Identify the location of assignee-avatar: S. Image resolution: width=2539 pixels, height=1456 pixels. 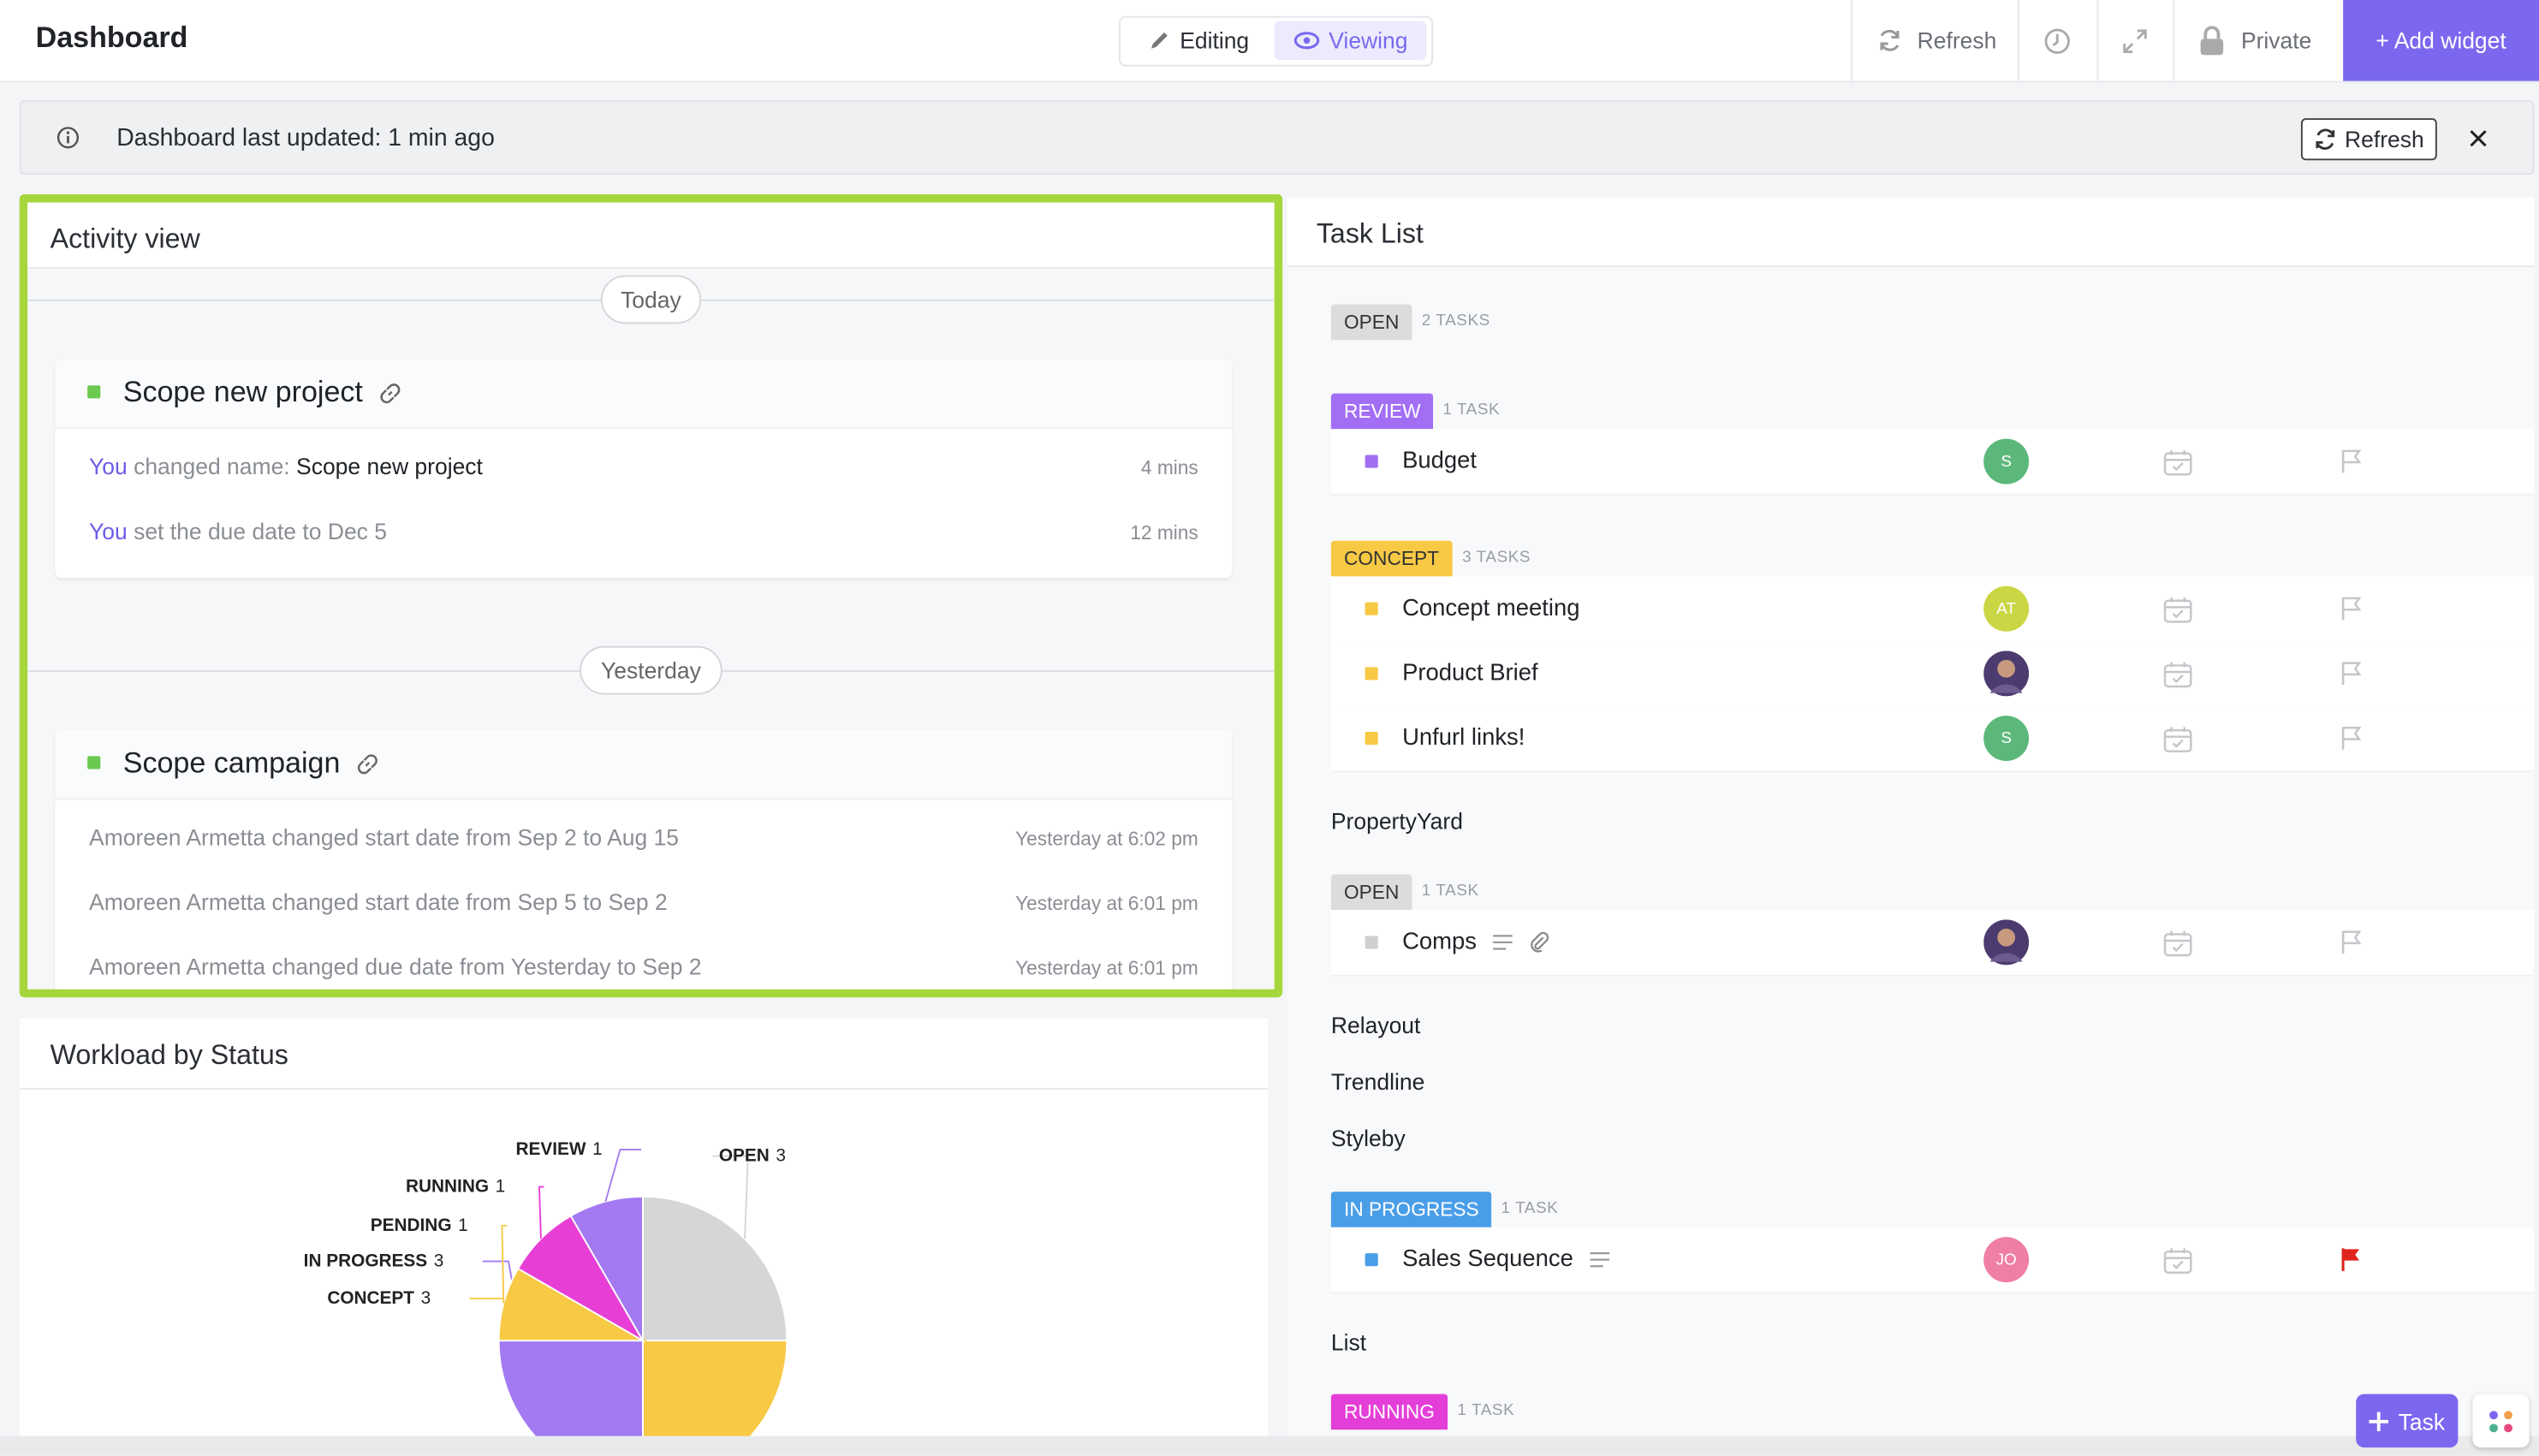
(2007, 461).